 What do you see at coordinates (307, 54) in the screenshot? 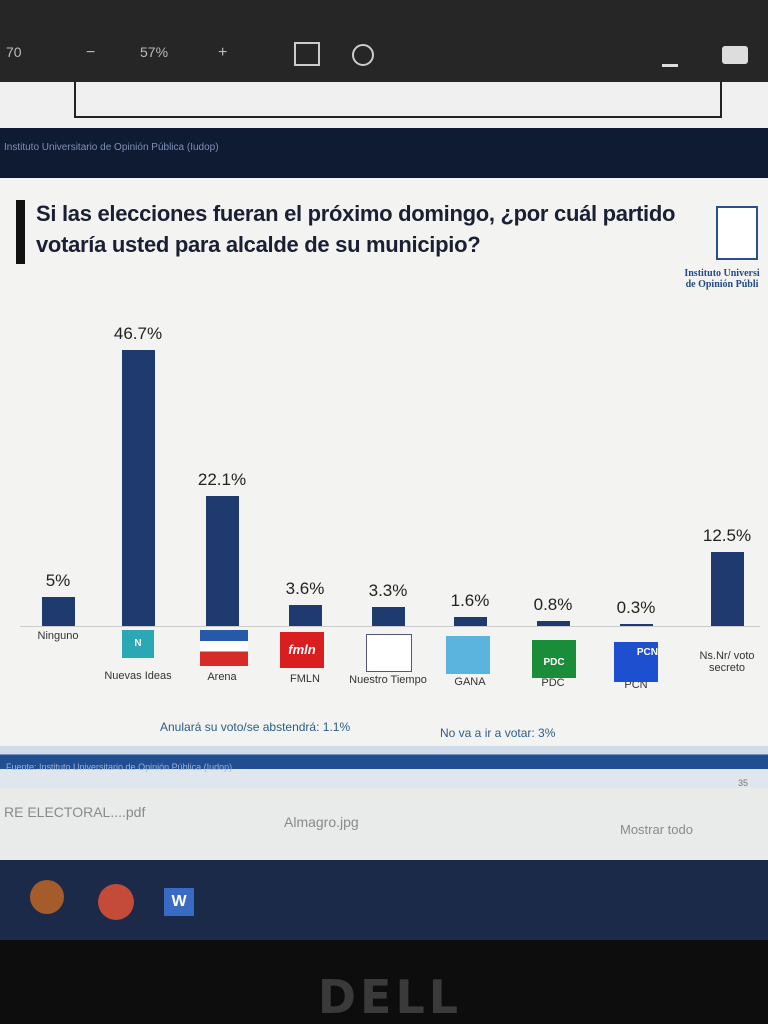
I see `fit-button` at bounding box center [307, 54].